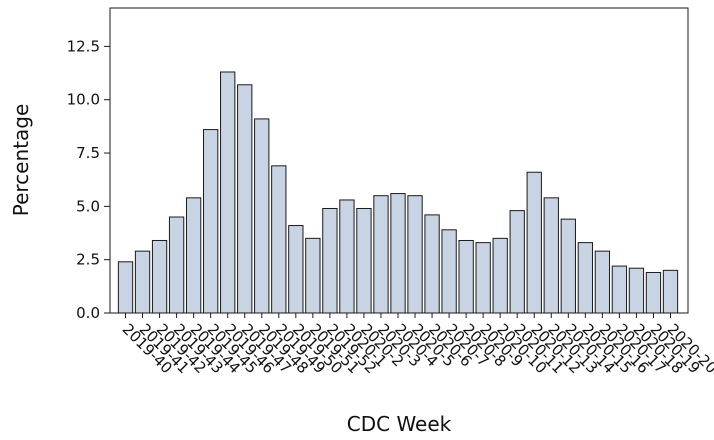 This screenshot has height=440, width=714. Describe the element at coordinates (21, 160) in the screenshot. I see `y-axis-title: Percentage` at that location.